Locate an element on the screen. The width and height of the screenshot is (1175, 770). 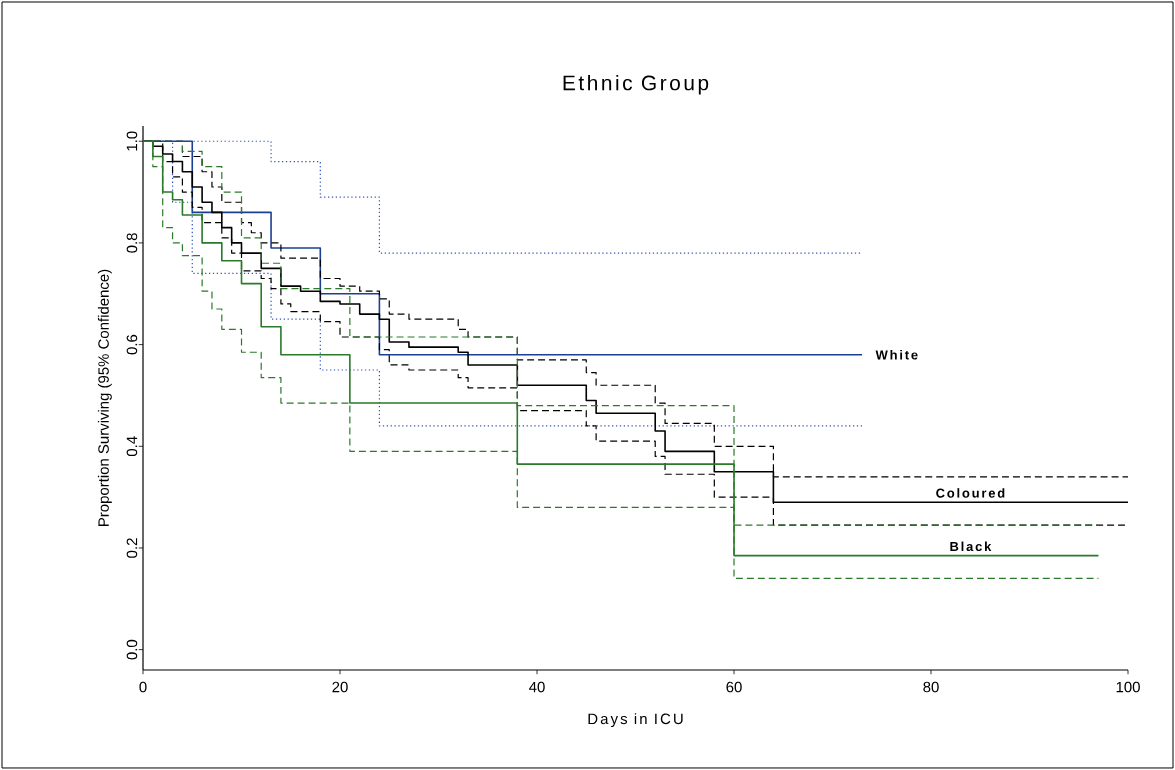
y-tick-label: 0.8 is located at coordinates (132, 243).